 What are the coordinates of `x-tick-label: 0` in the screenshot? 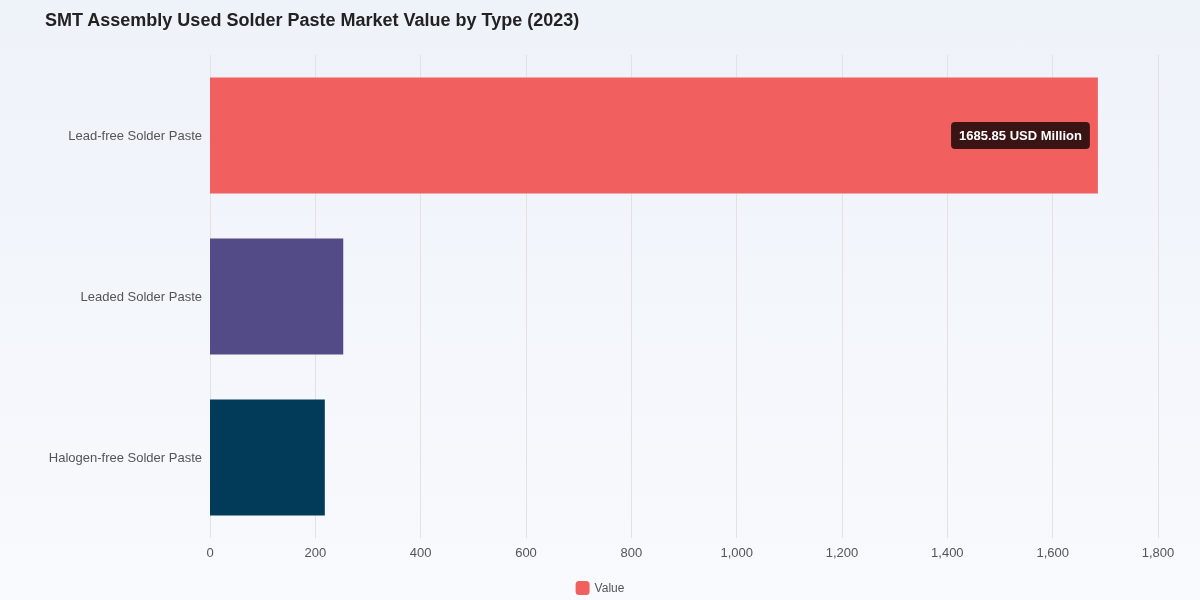 It's located at (210, 552).